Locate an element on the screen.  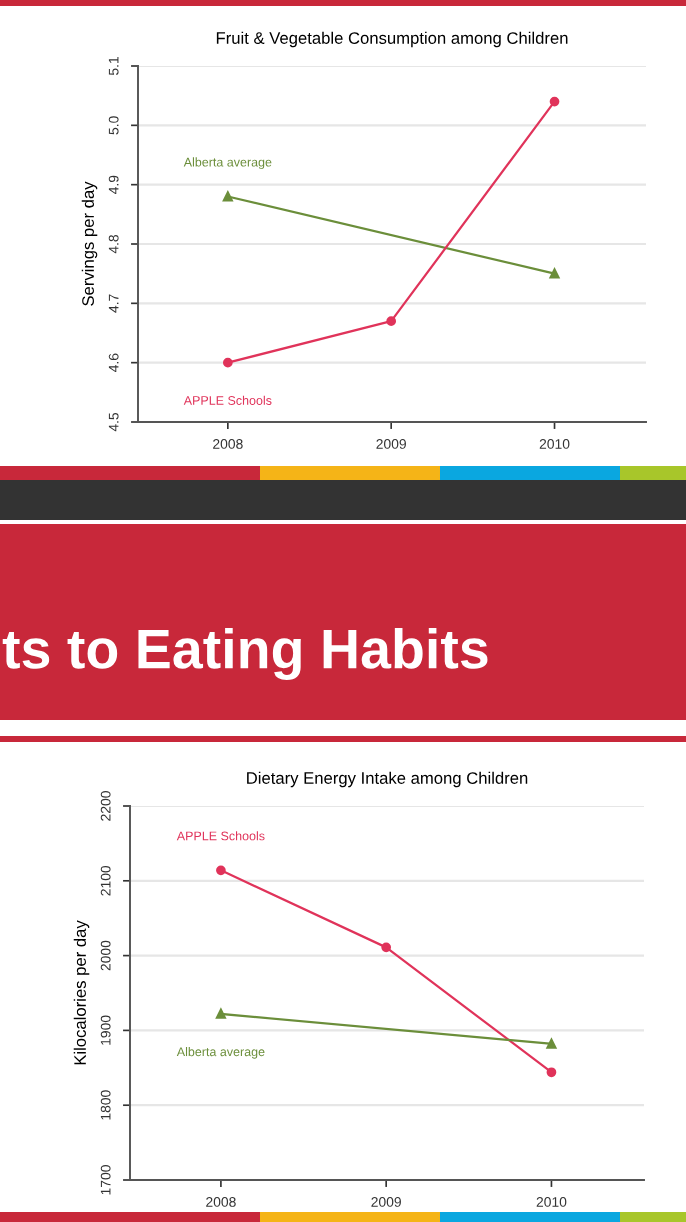
chart-title: Dietary Energy Intake among Children is located at coordinates (387, 779).